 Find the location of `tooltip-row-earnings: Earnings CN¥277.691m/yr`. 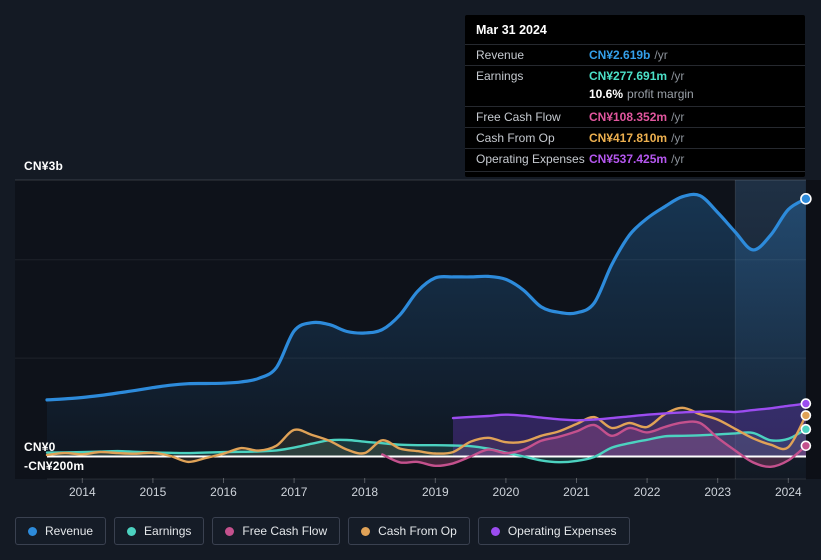

tooltip-row-earnings: Earnings CN¥277.691m/yr is located at coordinates (635, 75).